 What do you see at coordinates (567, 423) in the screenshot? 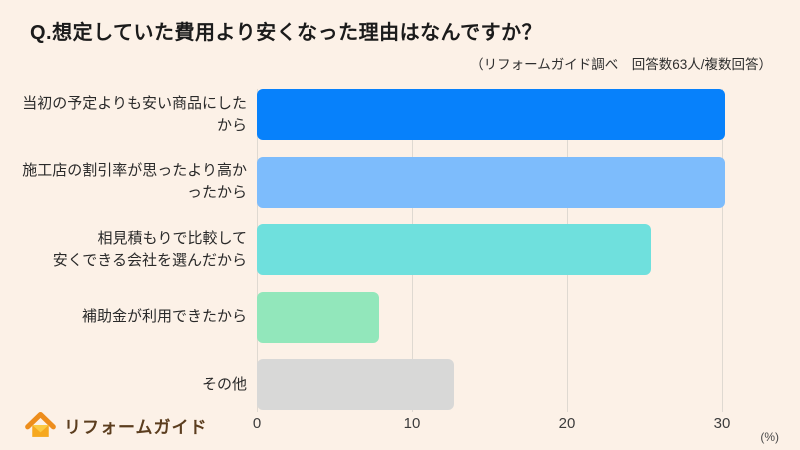
I see `x-tick-label-20: 20` at bounding box center [567, 423].